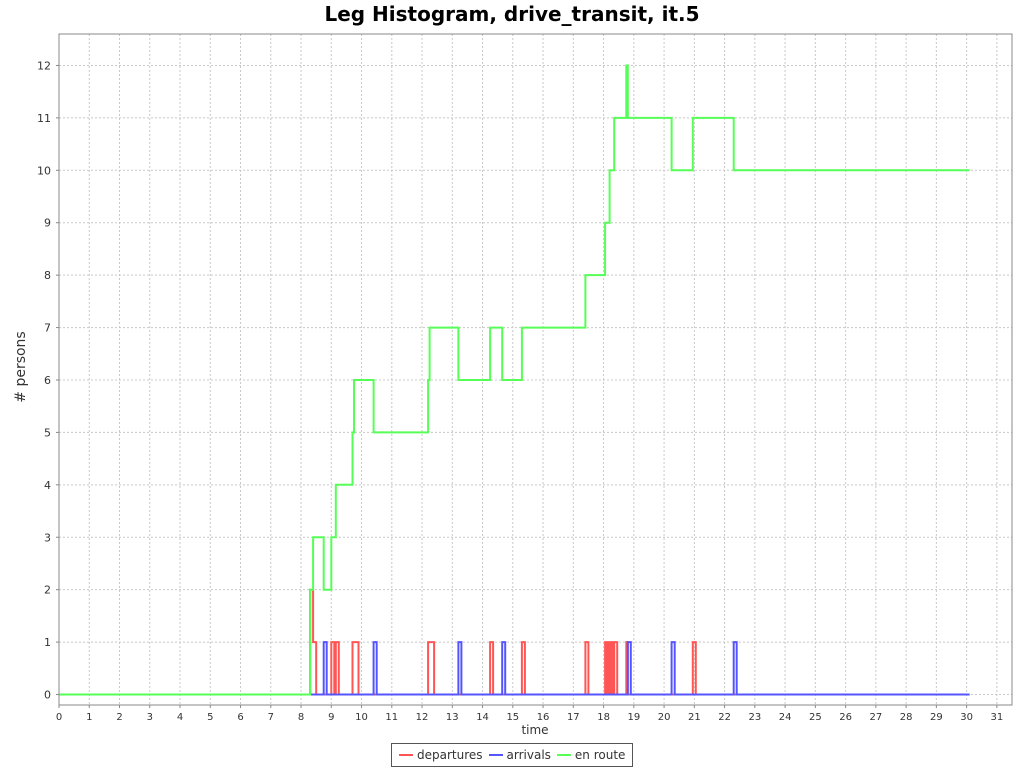 The height and width of the screenshot is (768, 1024). I want to click on x-tick-label: 13, so click(452, 717).